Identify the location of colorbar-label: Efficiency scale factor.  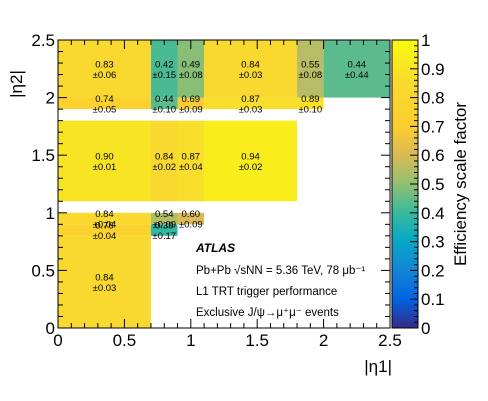
(460, 184).